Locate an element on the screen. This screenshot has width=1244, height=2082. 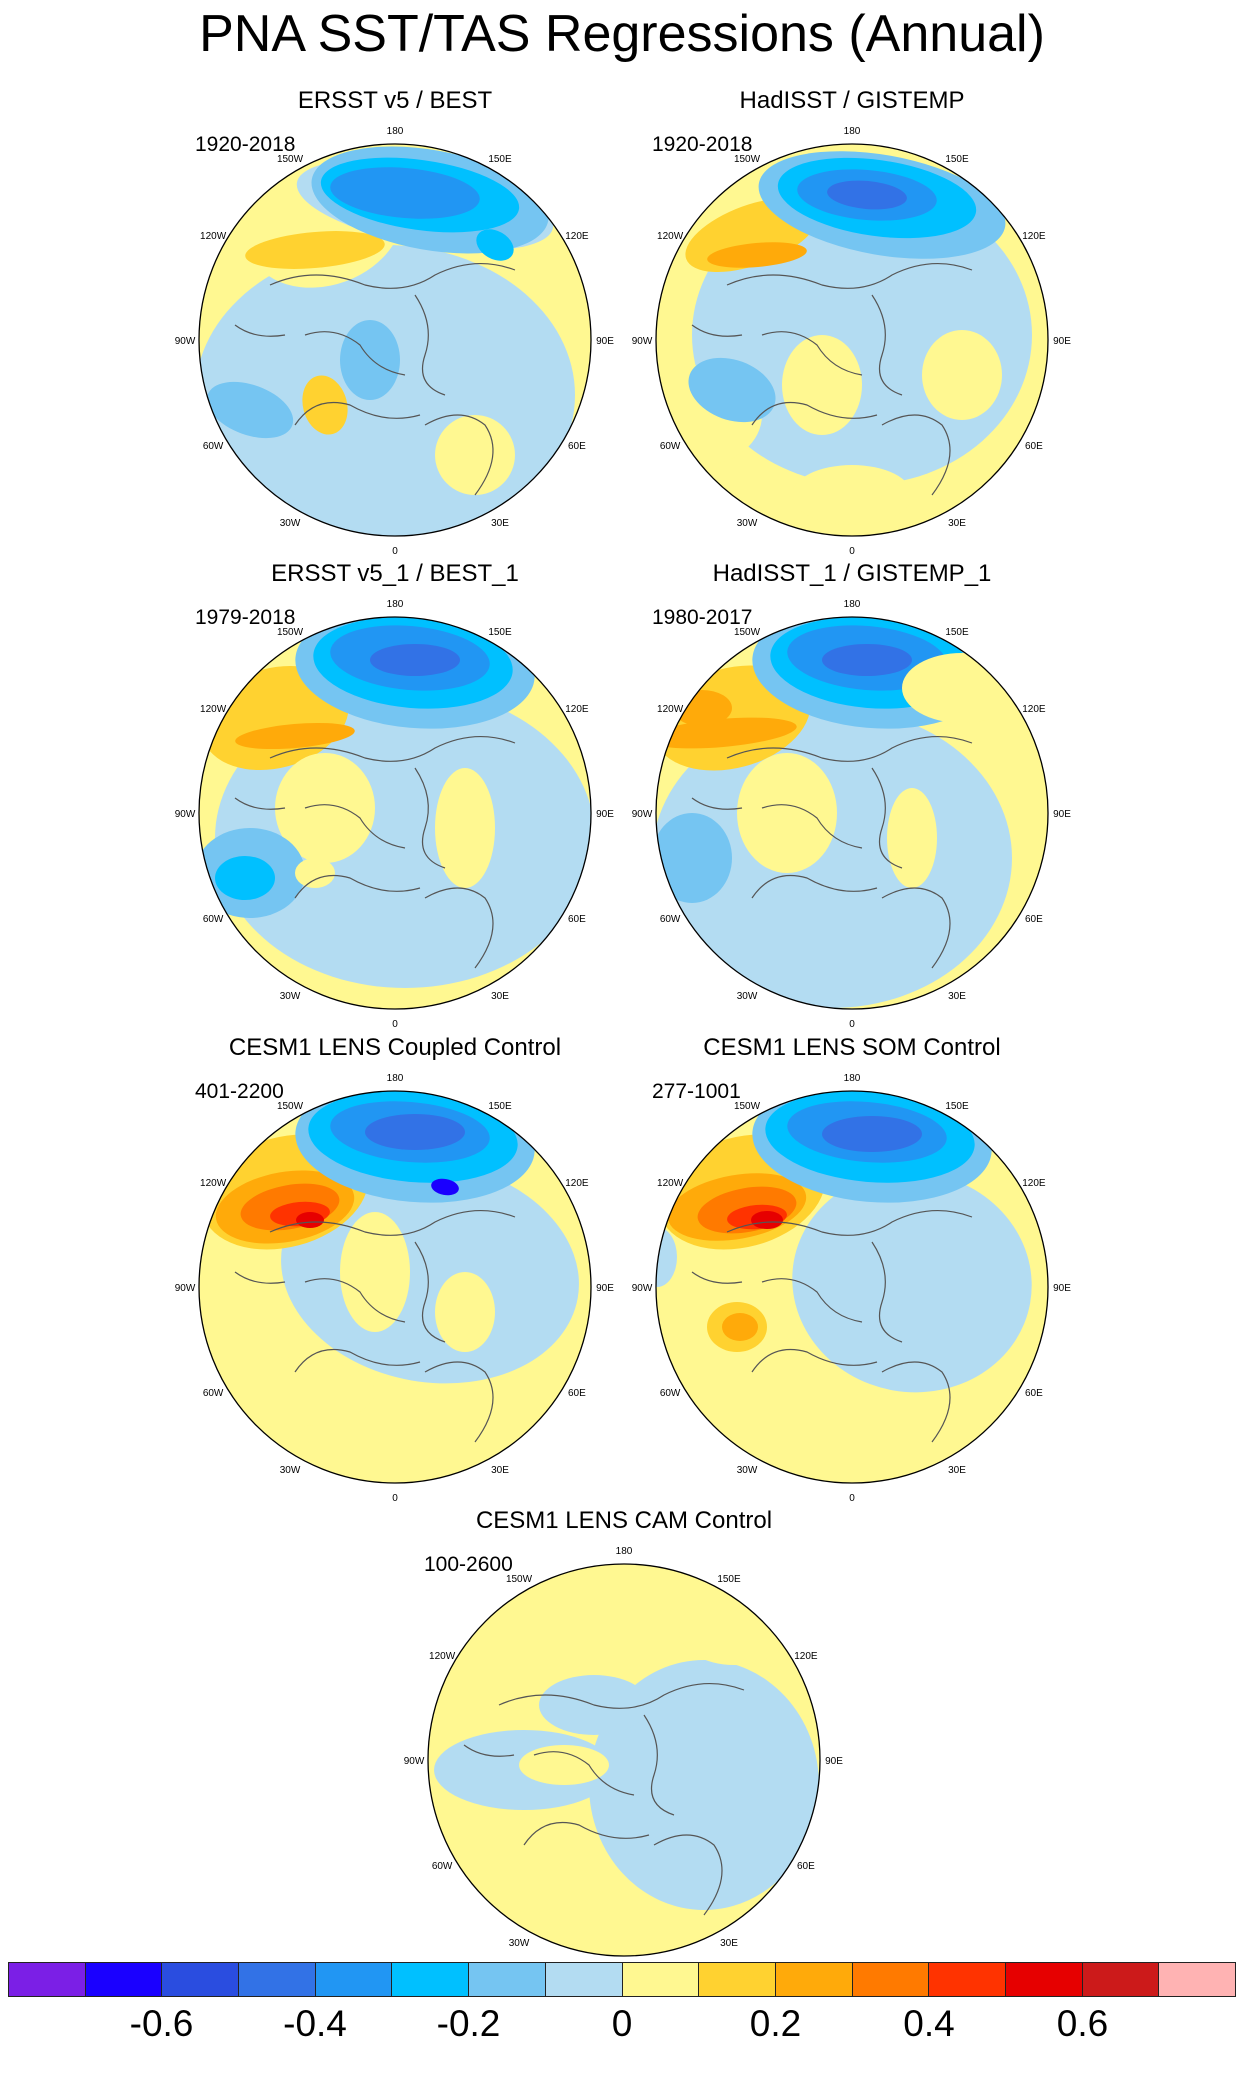
longitude-label: 0 is located at coordinates (852, 1498).